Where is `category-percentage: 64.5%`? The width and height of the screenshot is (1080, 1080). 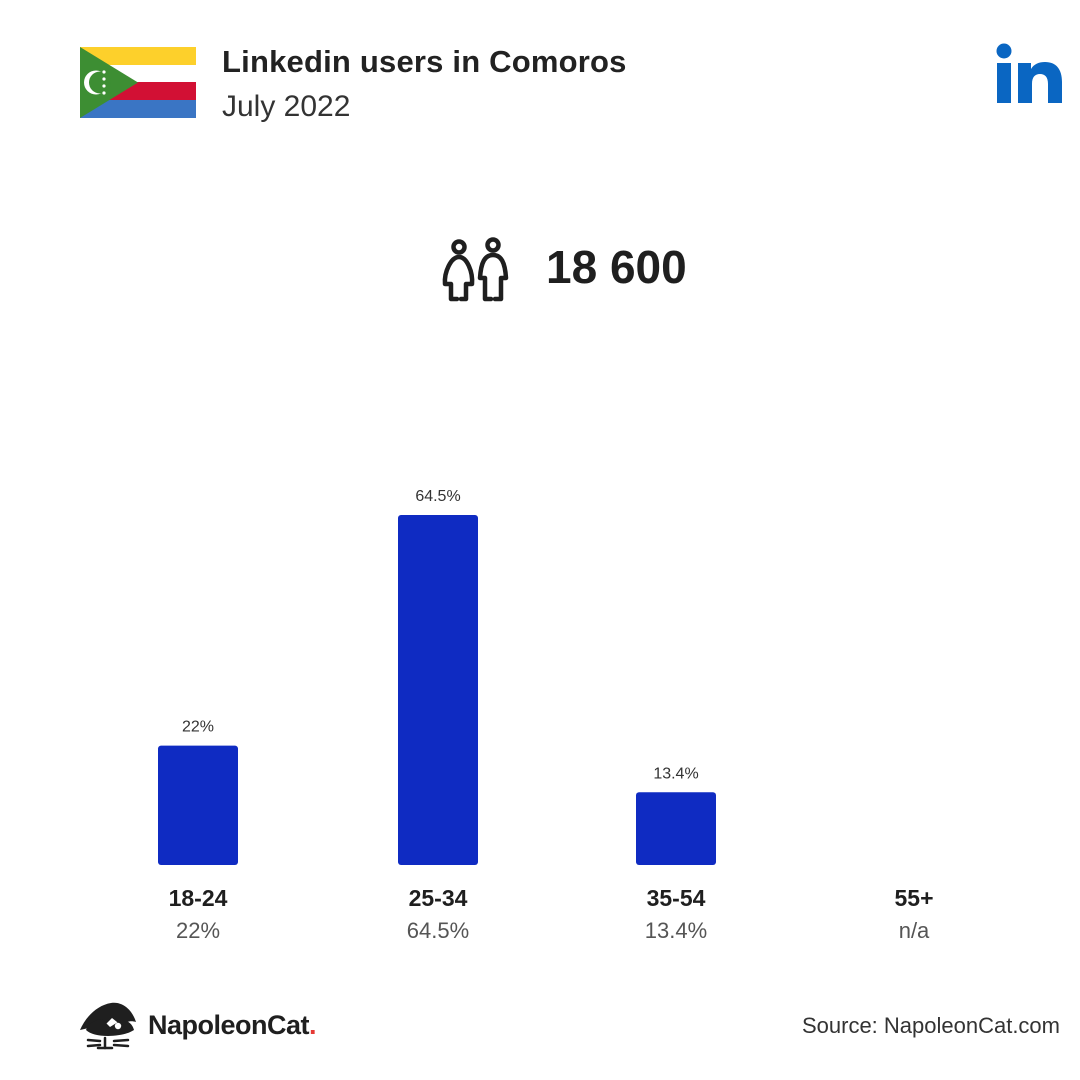
category-percentage: 64.5% is located at coordinates (438, 930).